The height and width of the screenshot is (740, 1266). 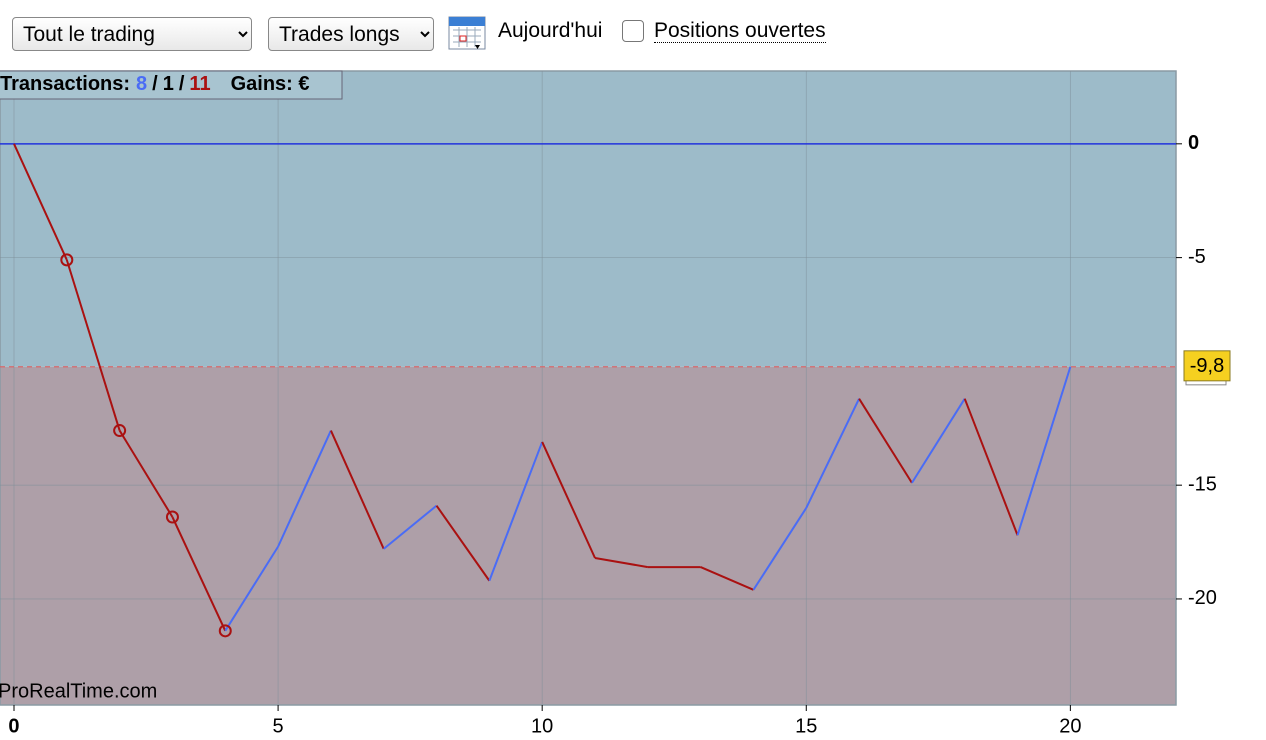 I want to click on legend-gains-label: Gains: €, so click(x=270, y=84).